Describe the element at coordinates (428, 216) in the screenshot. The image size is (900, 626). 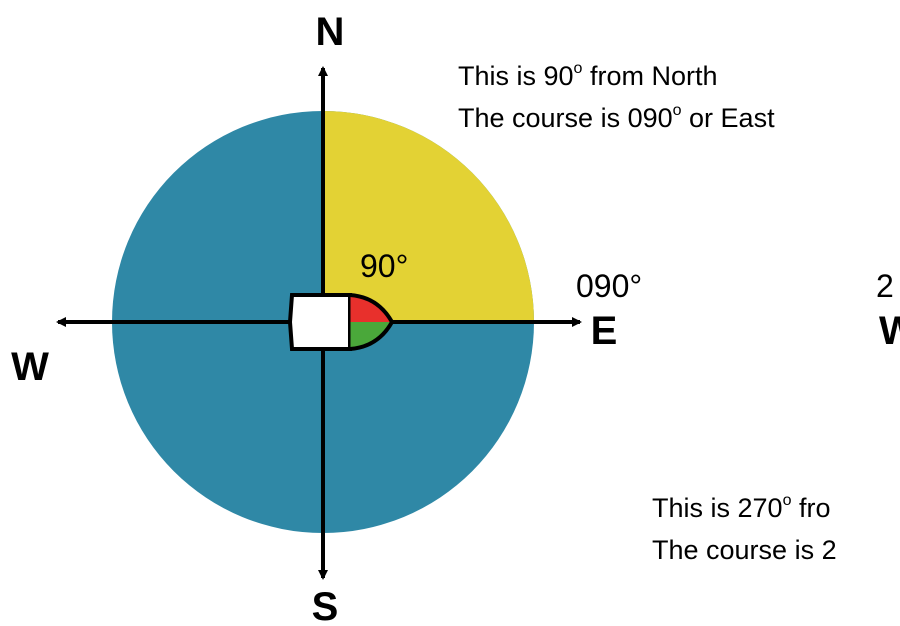
I see `quadrant-highlight` at that location.